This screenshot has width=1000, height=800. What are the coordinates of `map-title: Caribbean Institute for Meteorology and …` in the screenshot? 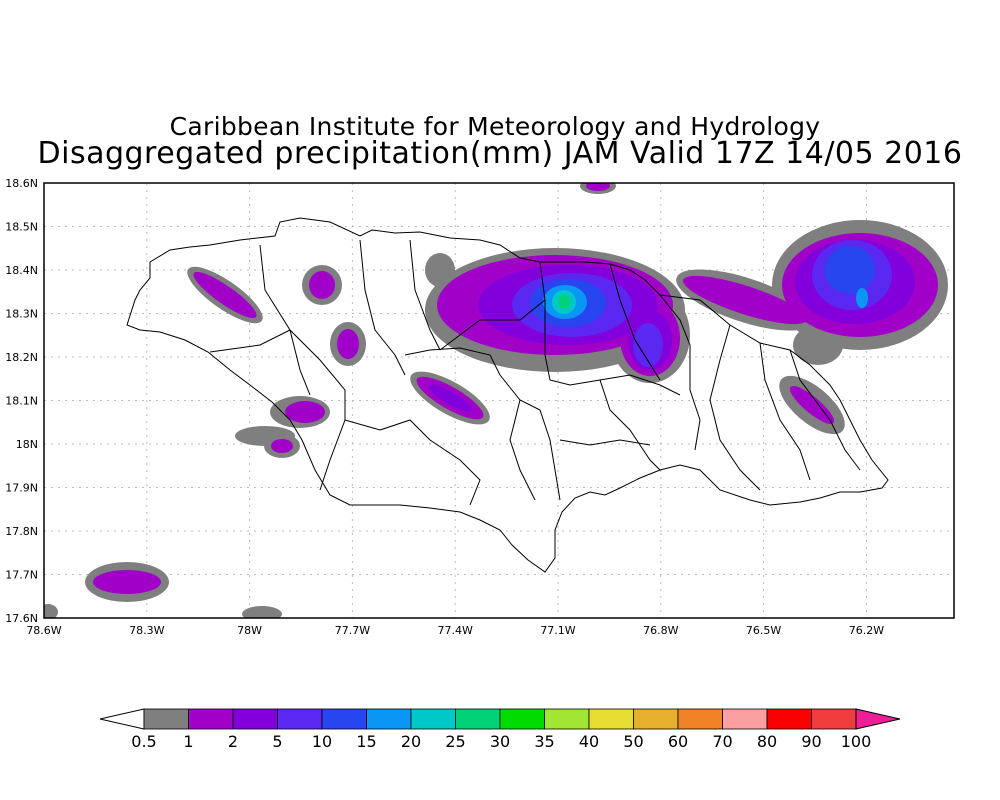 It's located at (495, 126).